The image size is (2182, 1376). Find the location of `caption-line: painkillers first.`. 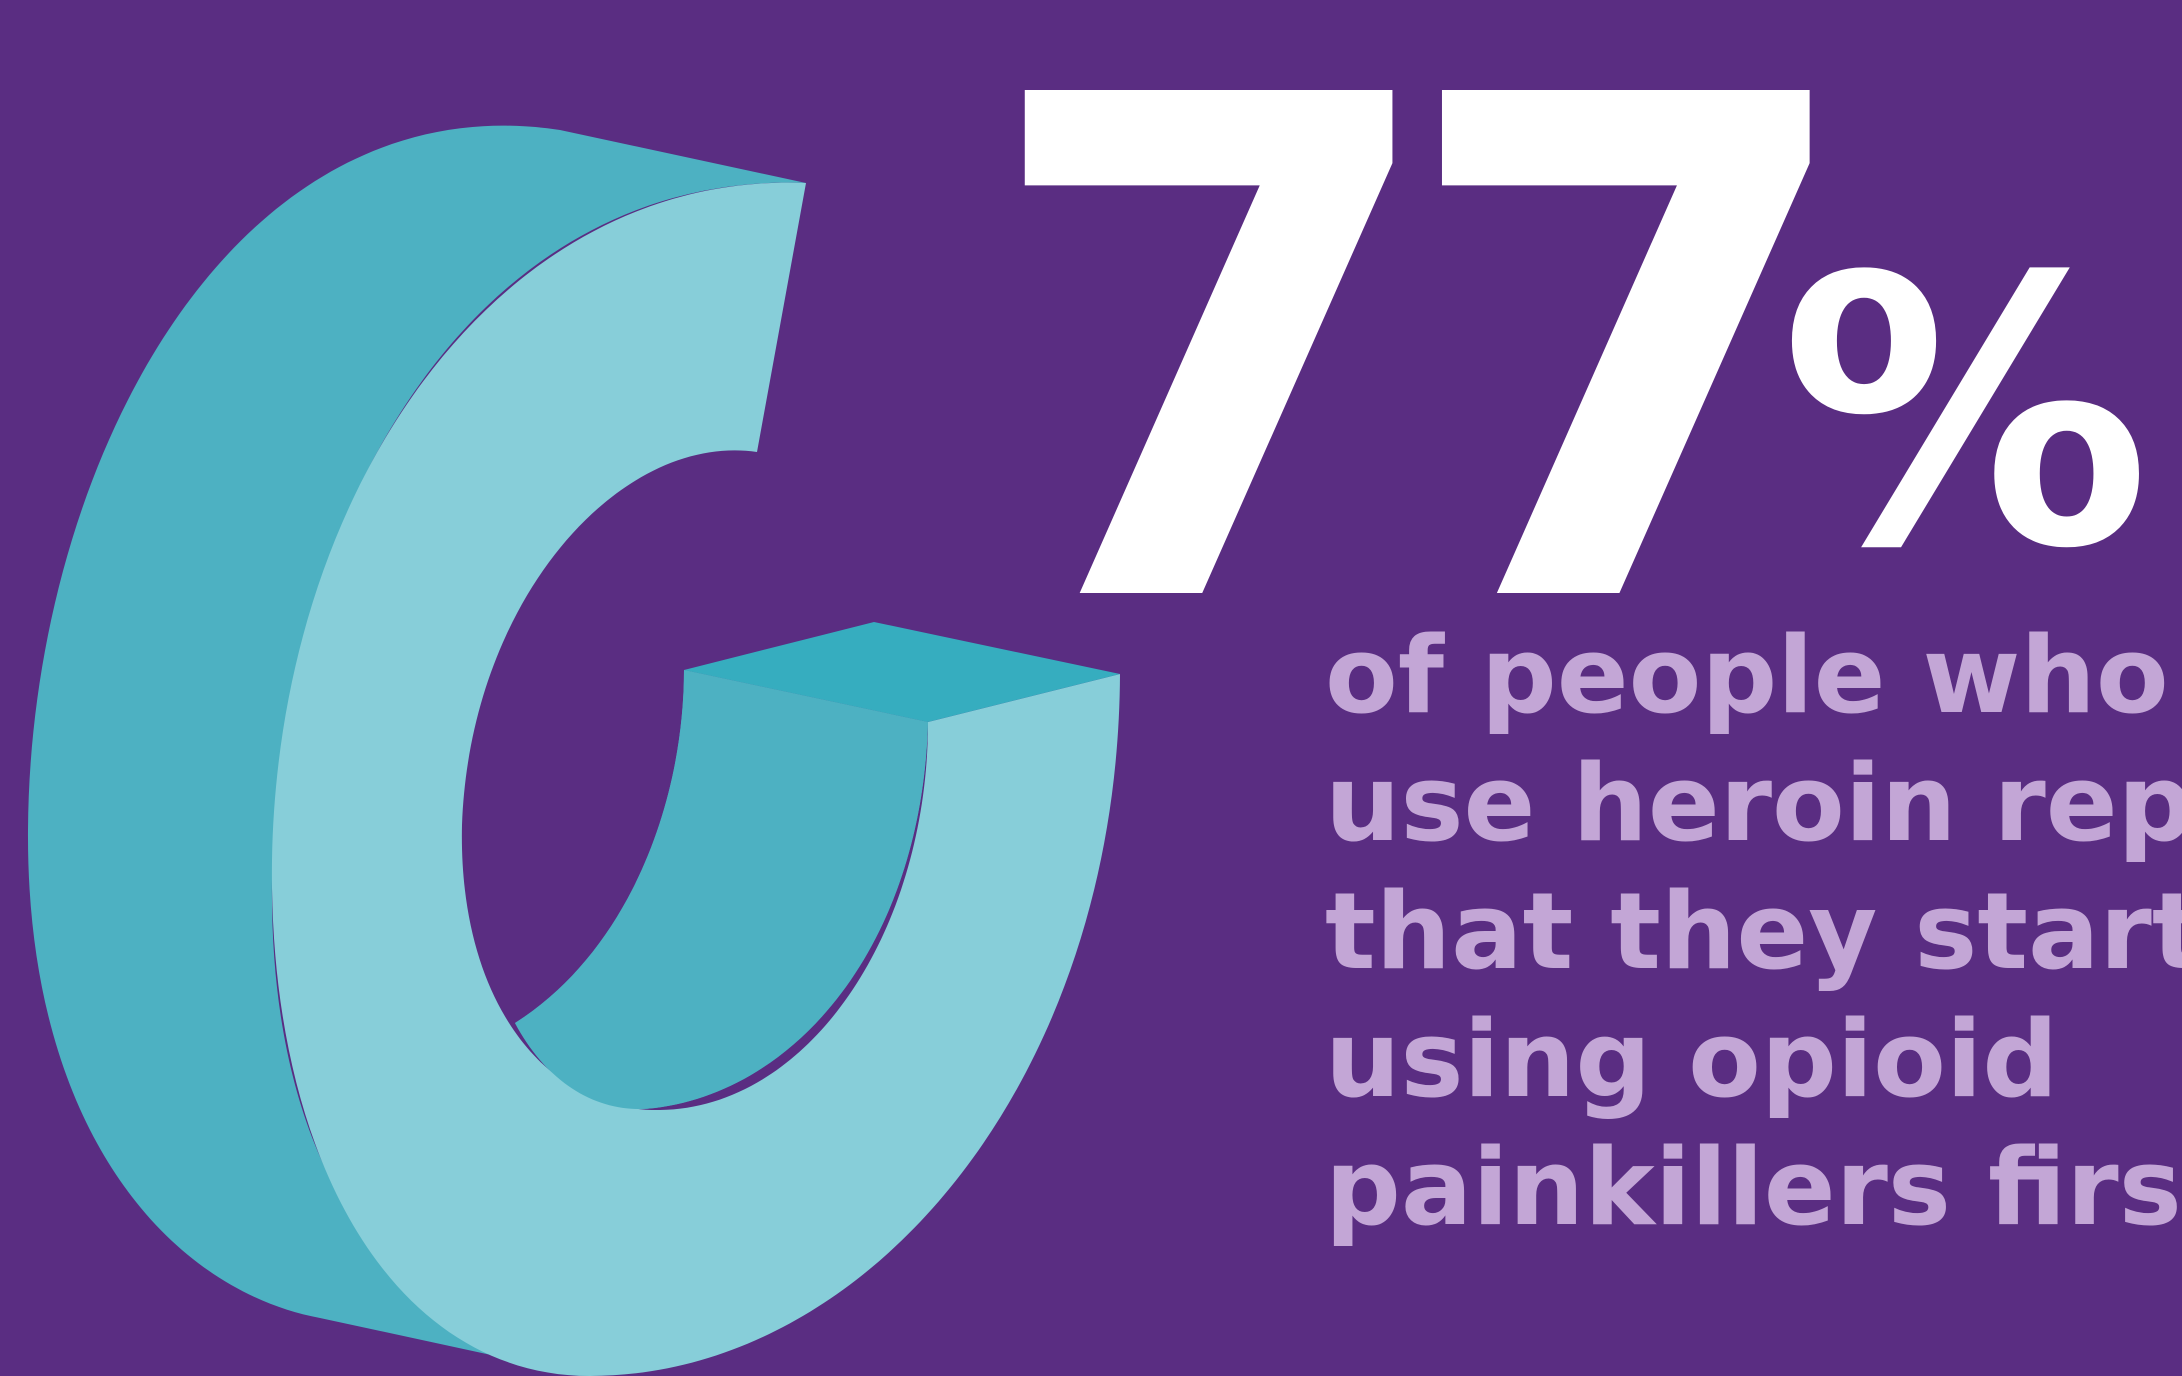

caption-line: painkillers first. is located at coordinates (1753, 1187).